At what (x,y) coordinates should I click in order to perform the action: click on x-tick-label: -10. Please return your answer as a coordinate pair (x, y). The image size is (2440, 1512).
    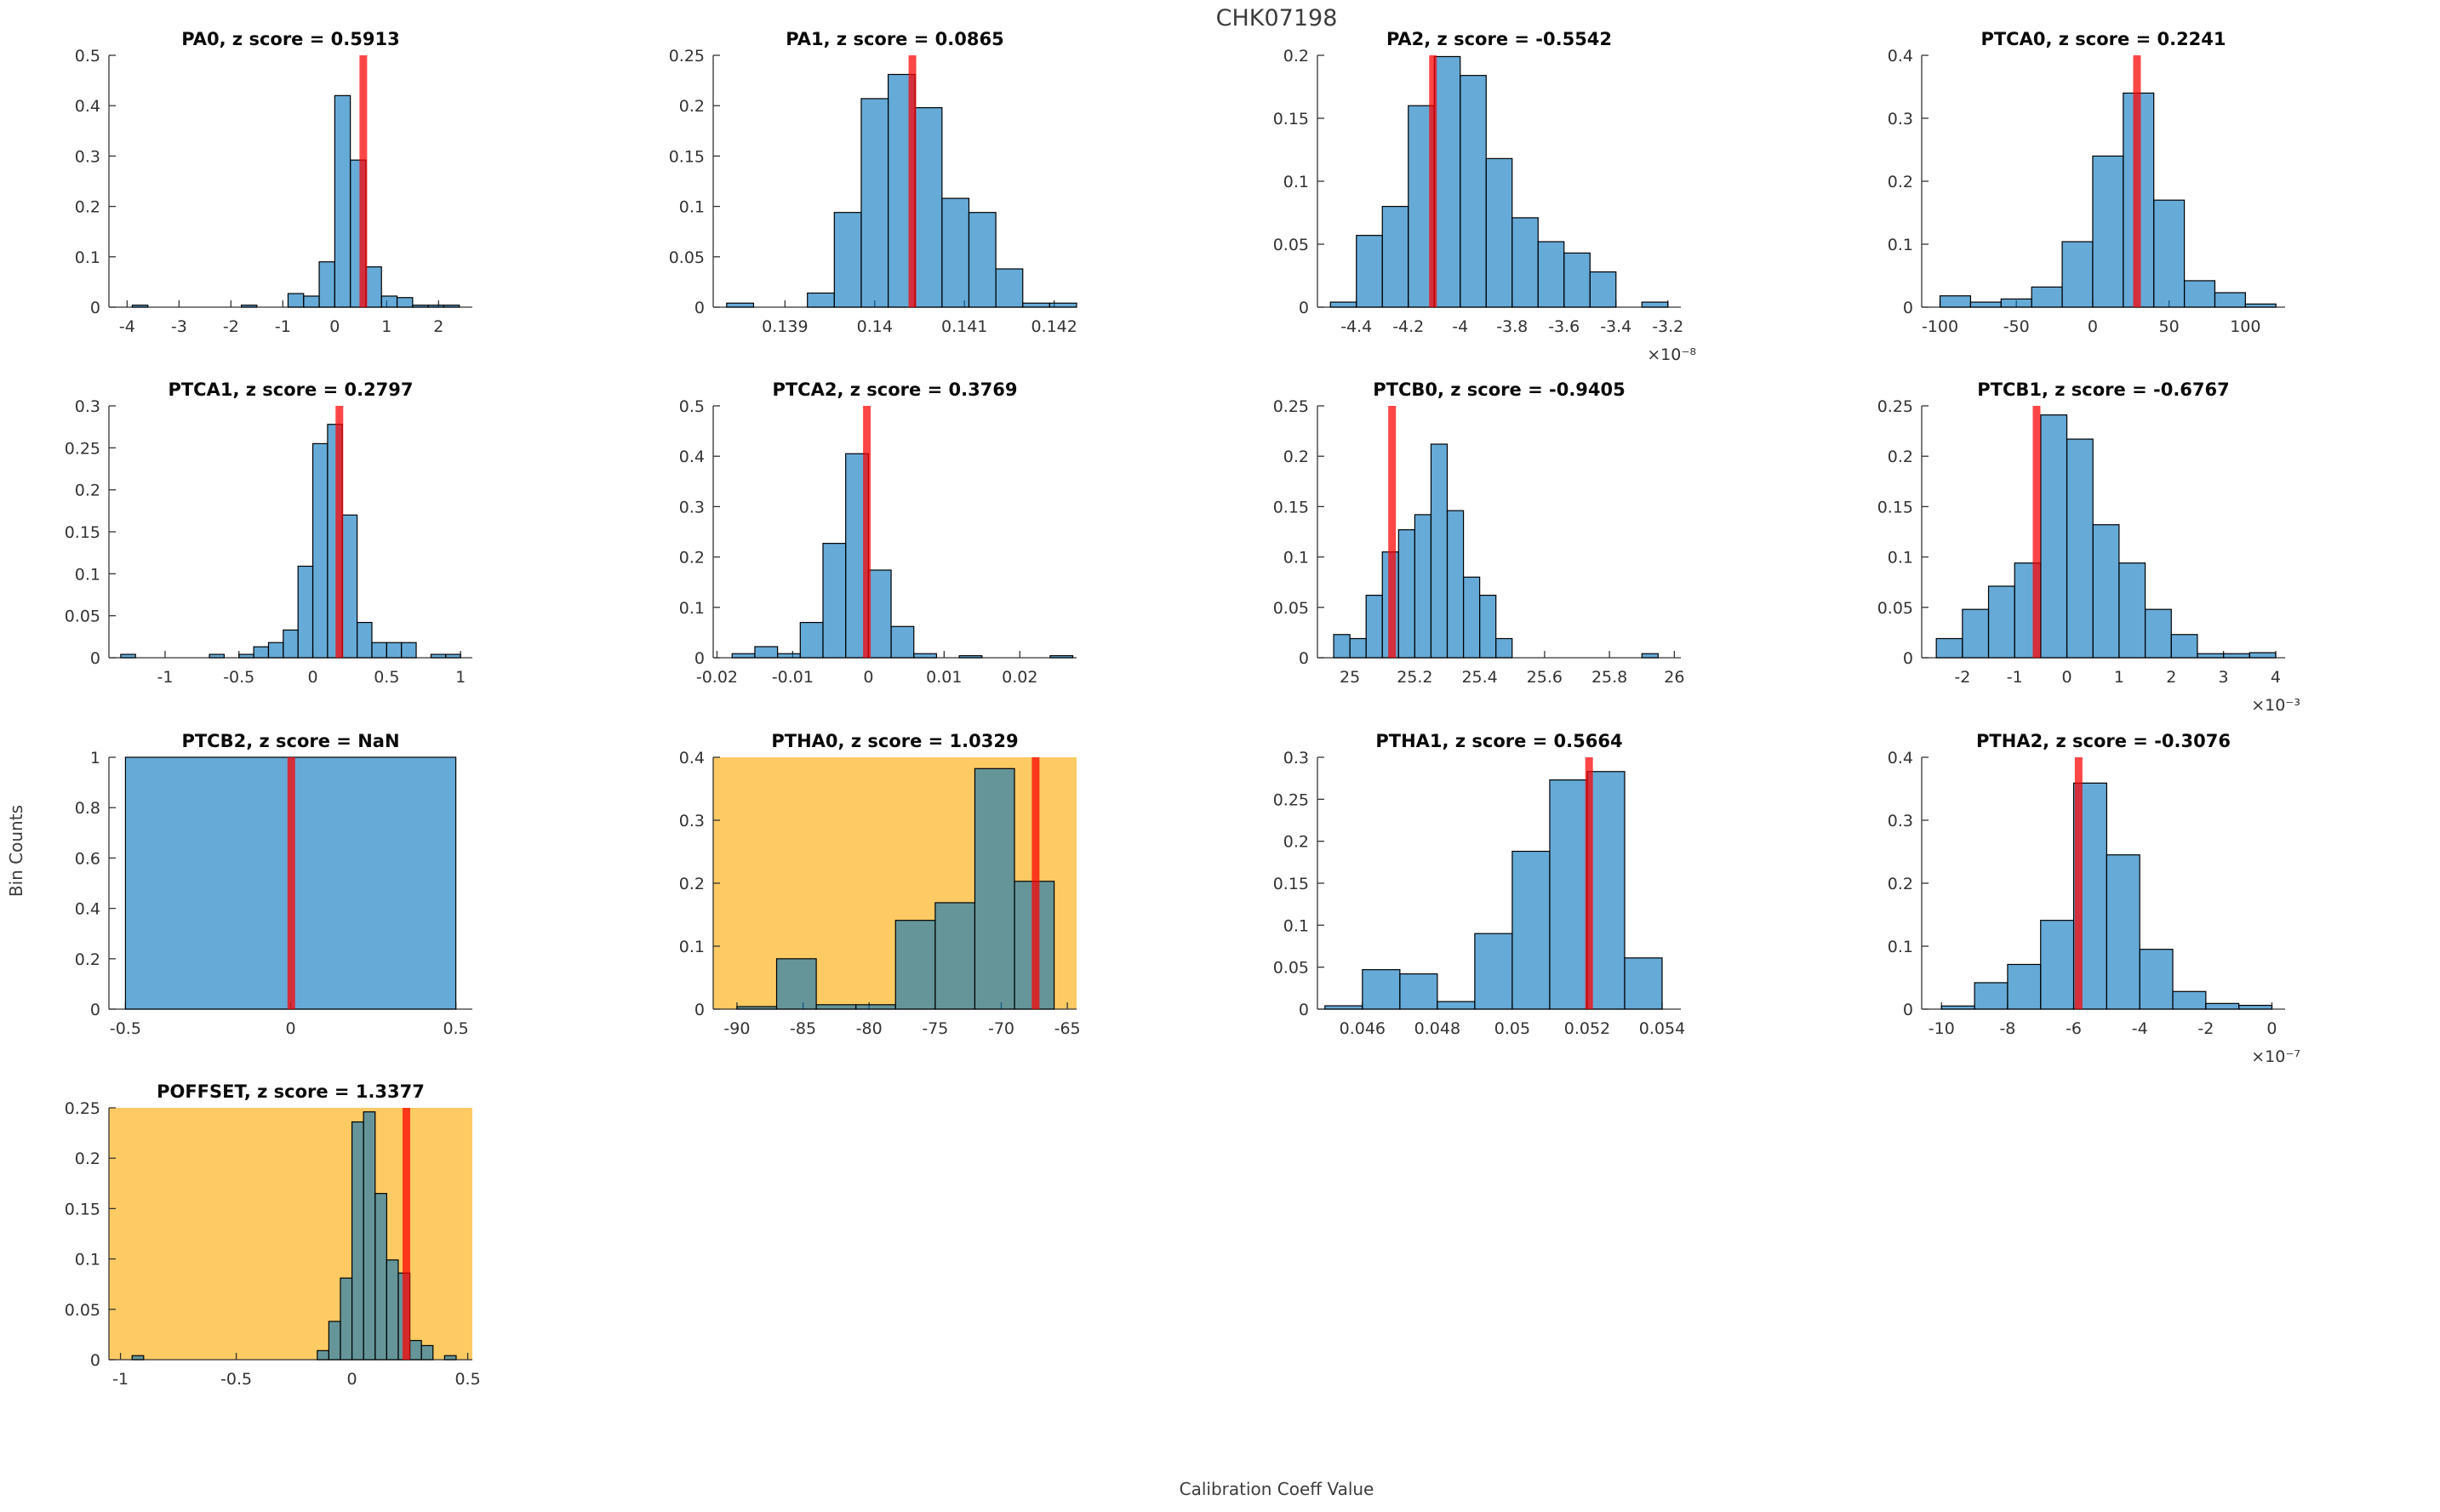
    Looking at the image, I should click on (1942, 1028).